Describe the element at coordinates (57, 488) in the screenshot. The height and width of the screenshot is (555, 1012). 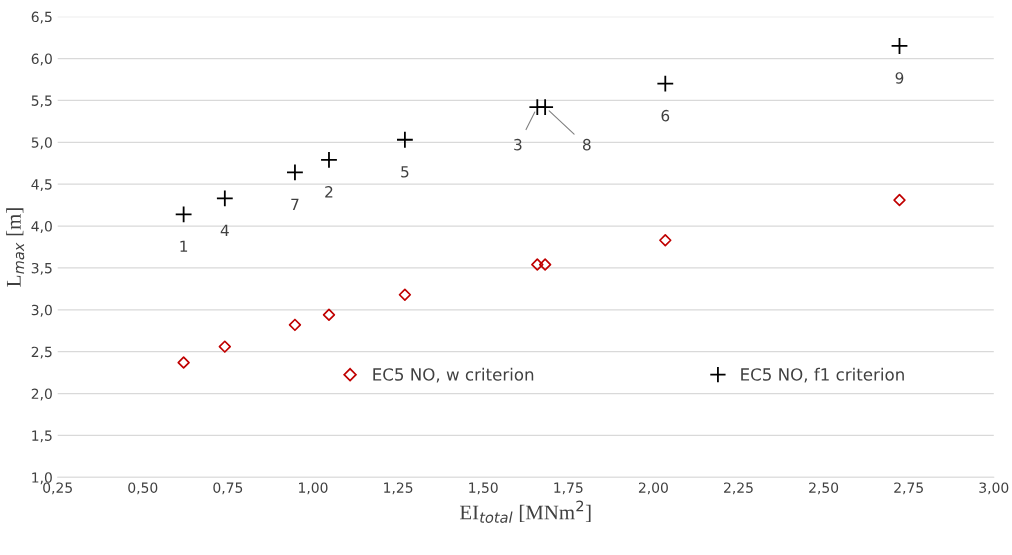
I see `x-tick-label: 0,25` at that location.